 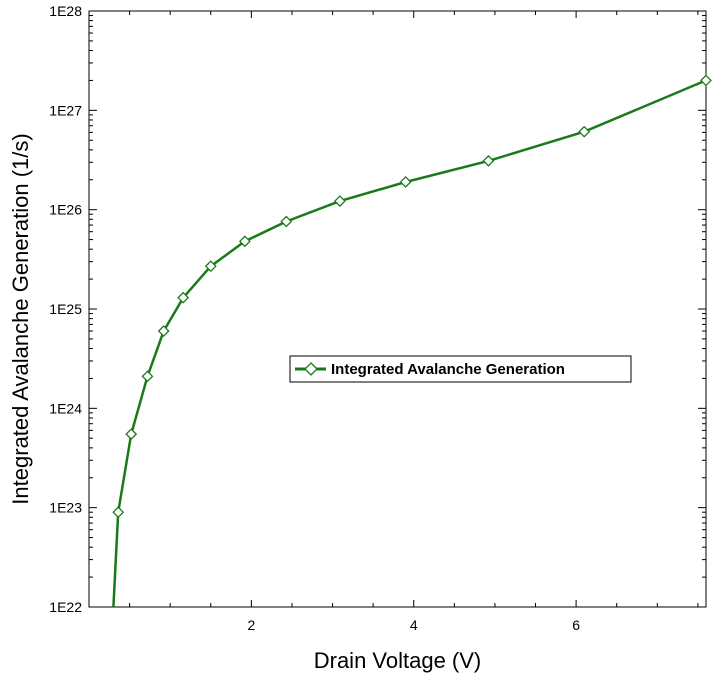 What do you see at coordinates (65, 110) in the screenshot?
I see `y-tick-label: 1E27` at bounding box center [65, 110].